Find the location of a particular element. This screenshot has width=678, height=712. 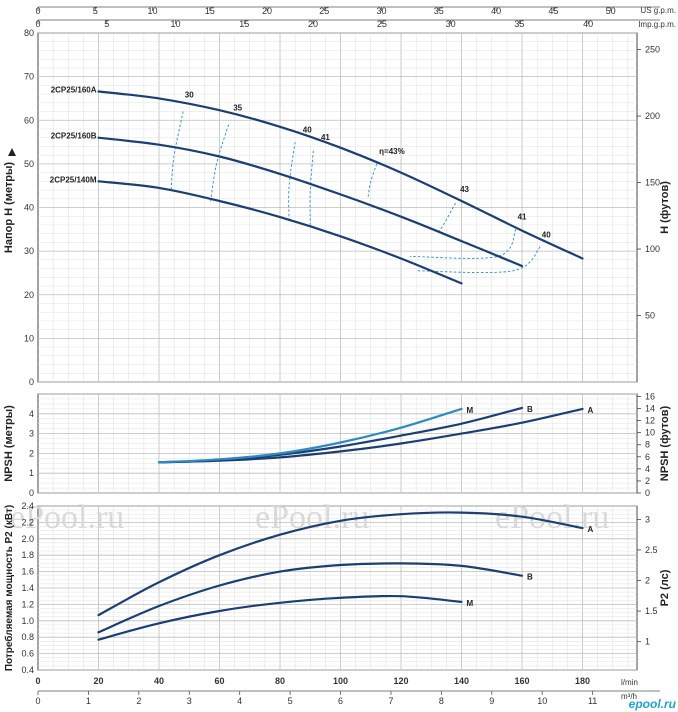

head-series-label: 2CP25/160A is located at coordinates (74, 89).